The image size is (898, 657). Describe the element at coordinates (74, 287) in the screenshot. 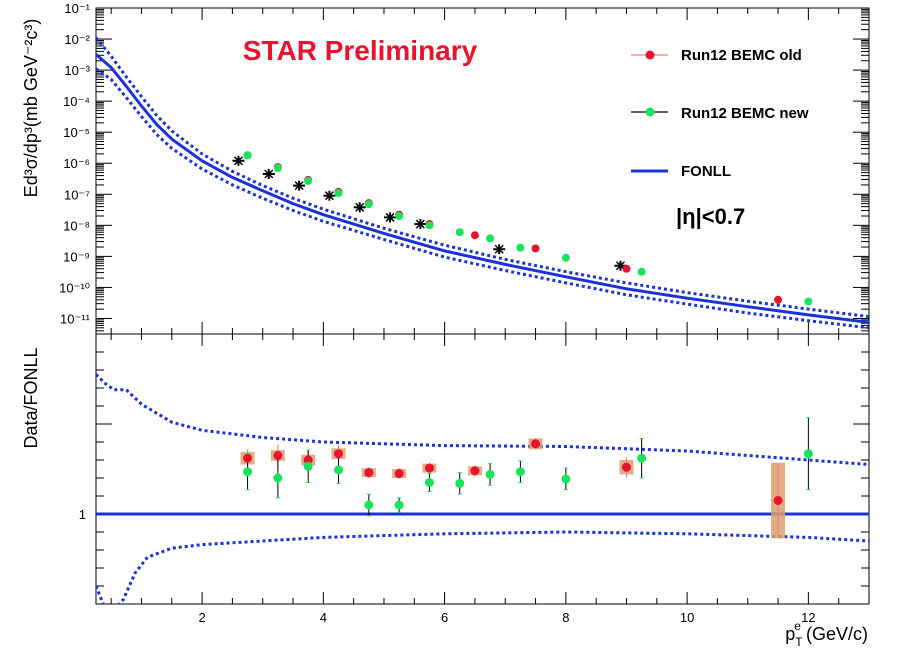

I see `top-y-tick-label: 10⁻¹⁰` at that location.